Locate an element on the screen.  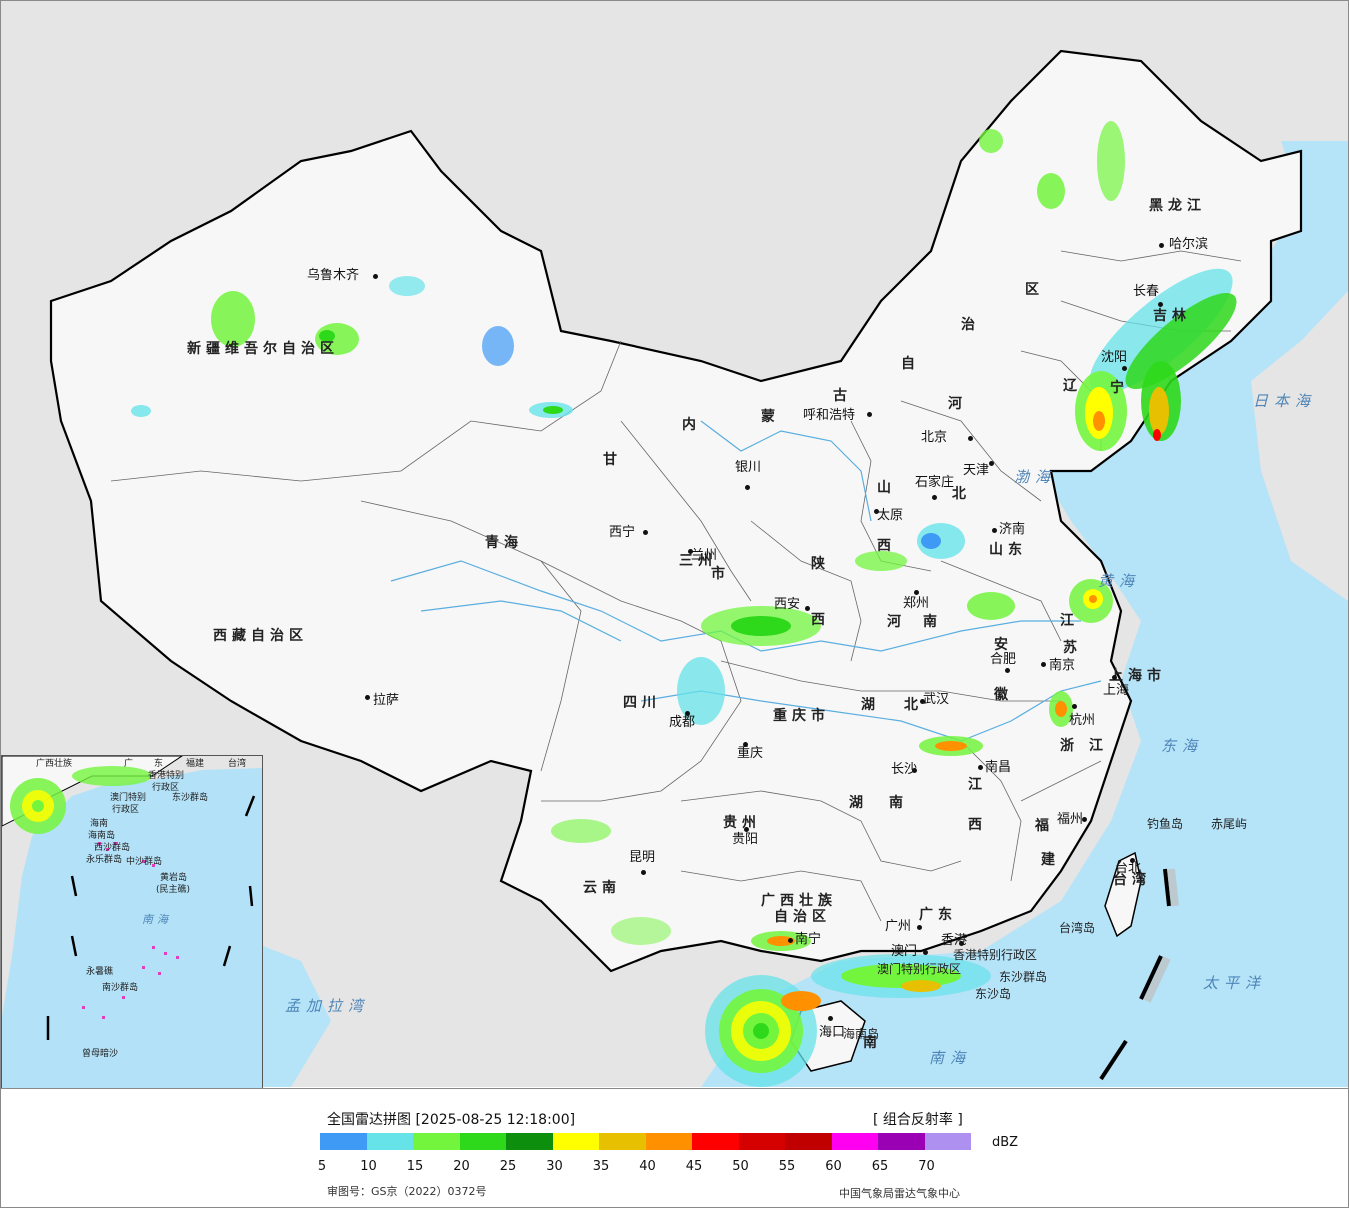
inset-label: 澳门特别 is located at coordinates (128, 798).